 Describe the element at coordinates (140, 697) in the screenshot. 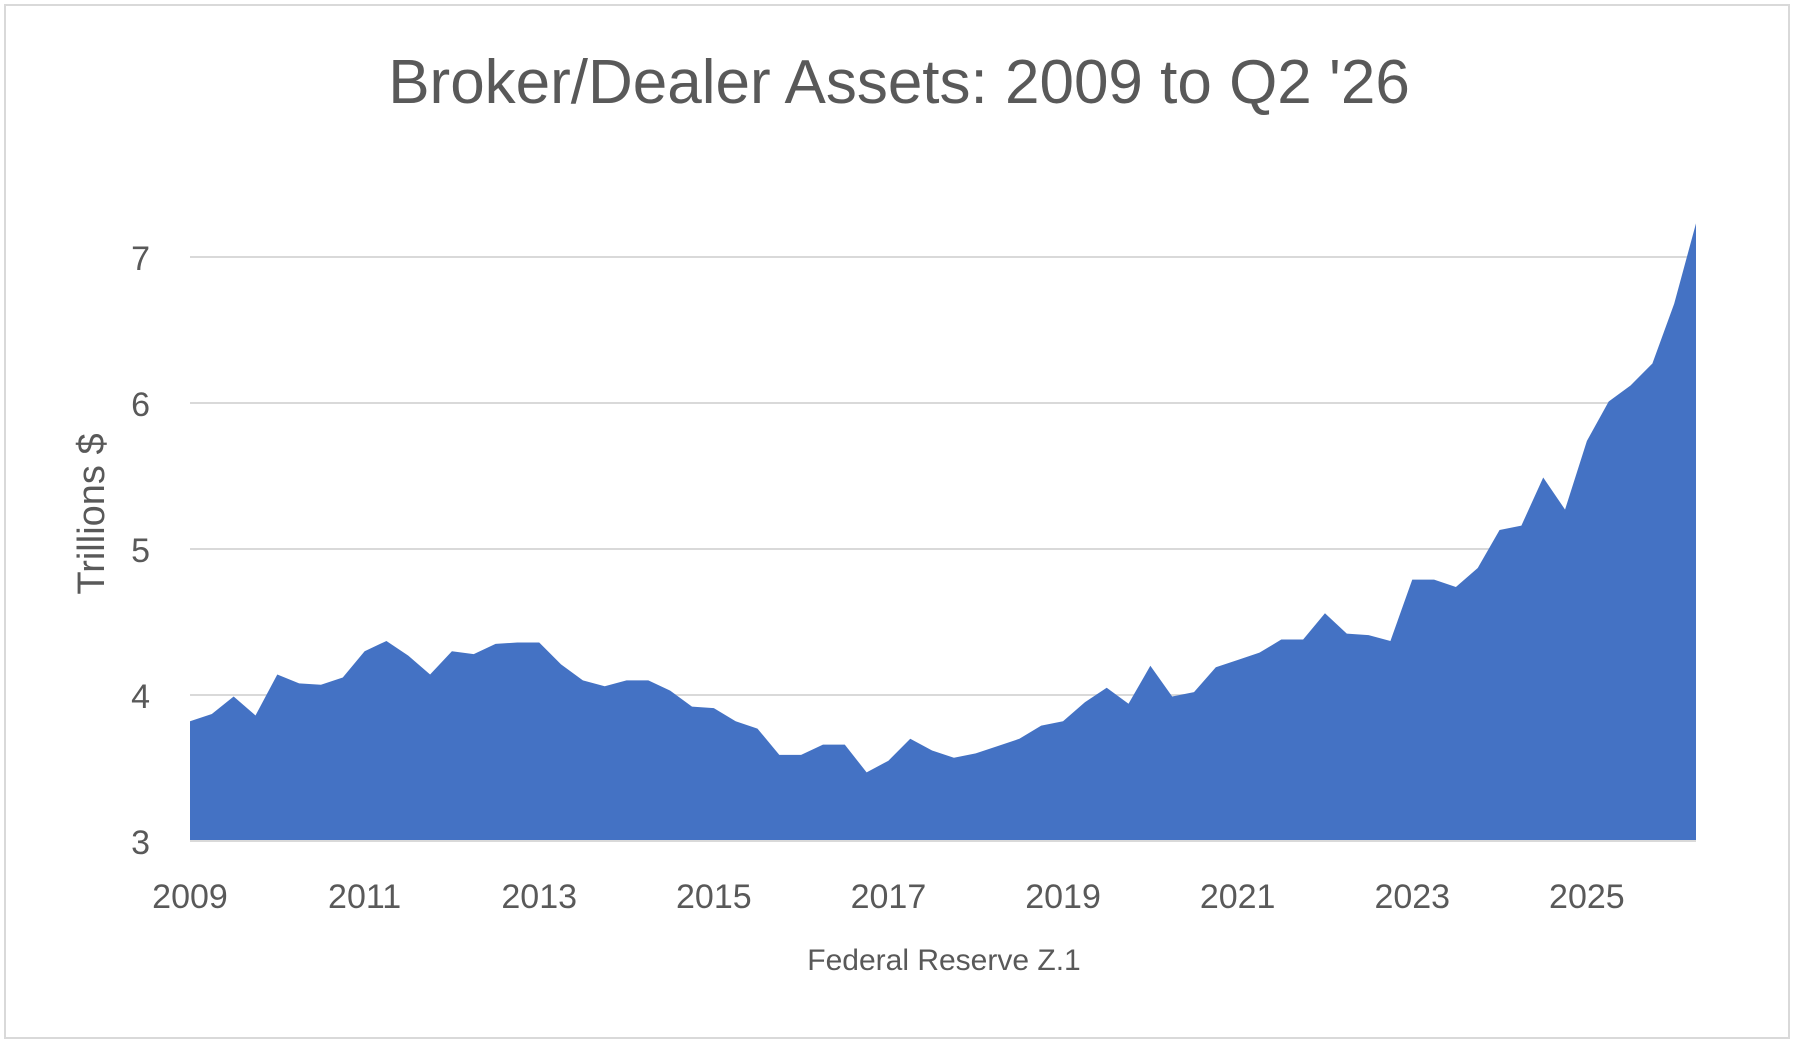

I see `y-tick-label: 4` at that location.